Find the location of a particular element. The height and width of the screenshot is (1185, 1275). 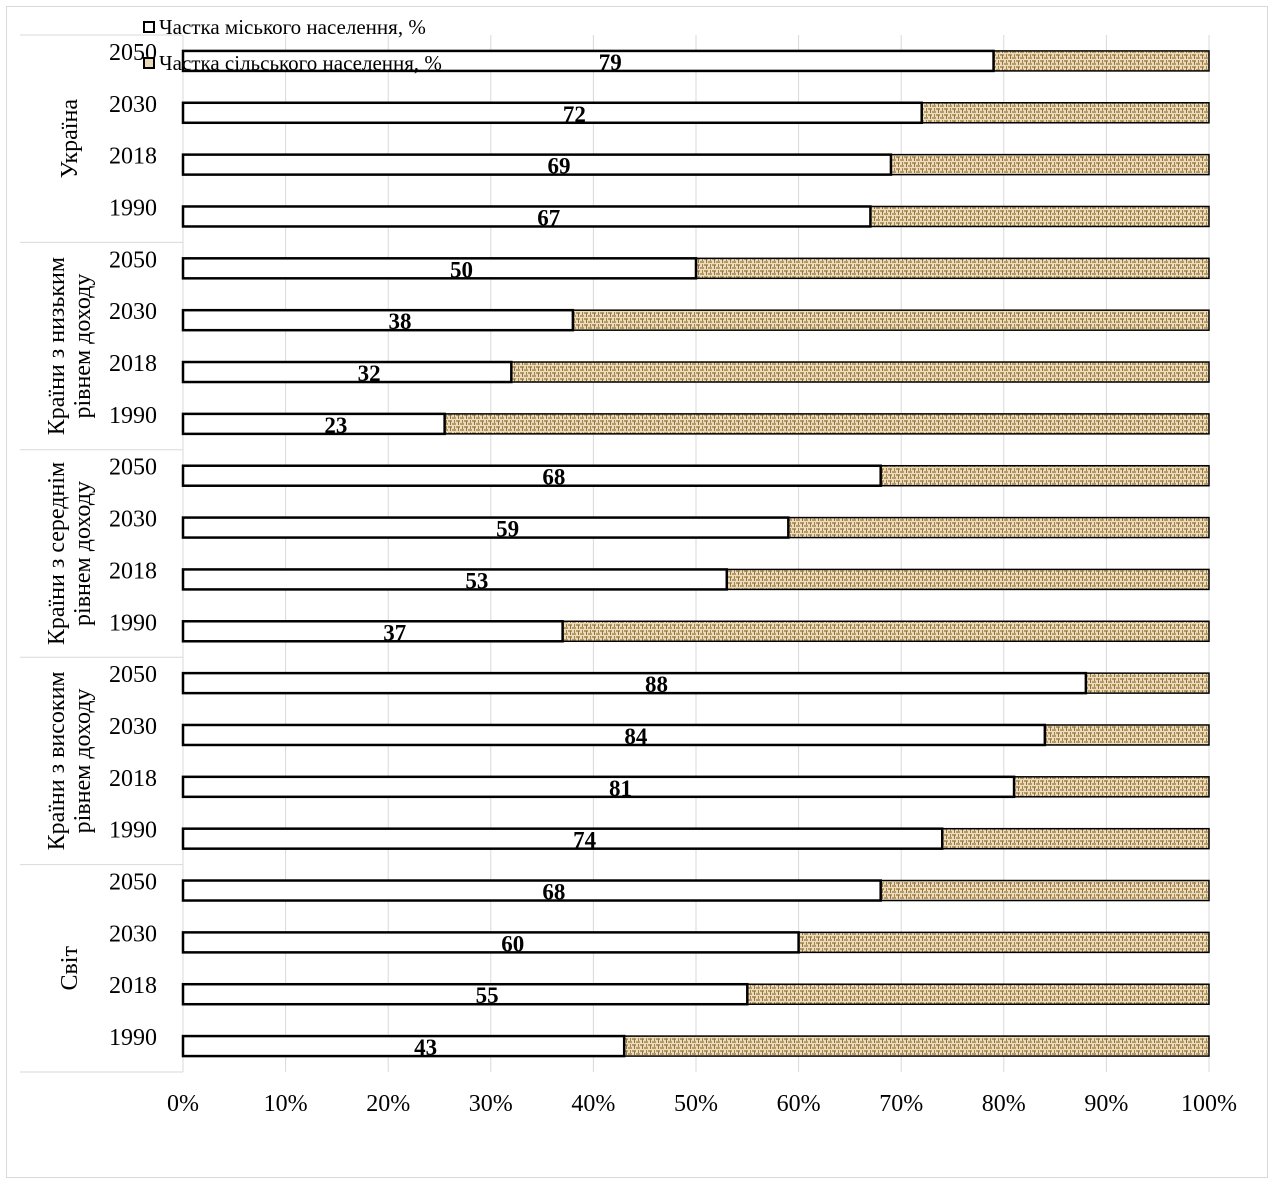

value-label: 59 is located at coordinates (507, 529).